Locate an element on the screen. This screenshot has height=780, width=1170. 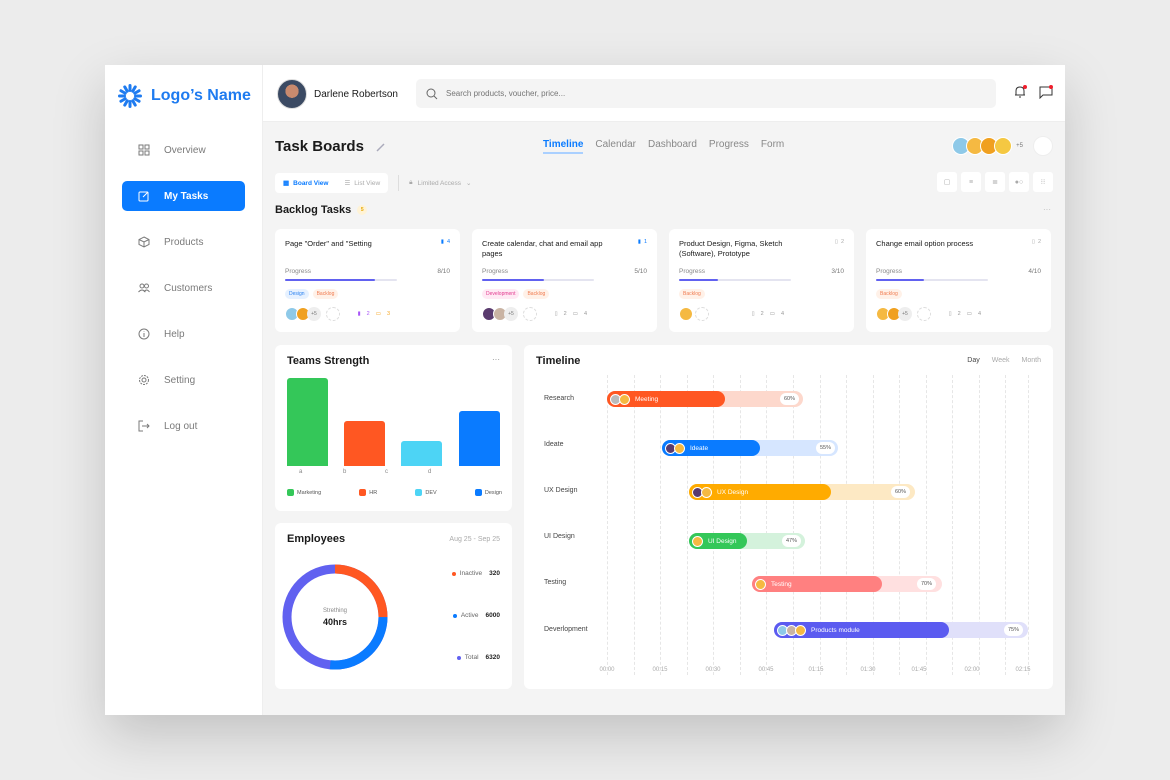
timeline-bar-ideate: Ideate is located at coordinates (711, 448).